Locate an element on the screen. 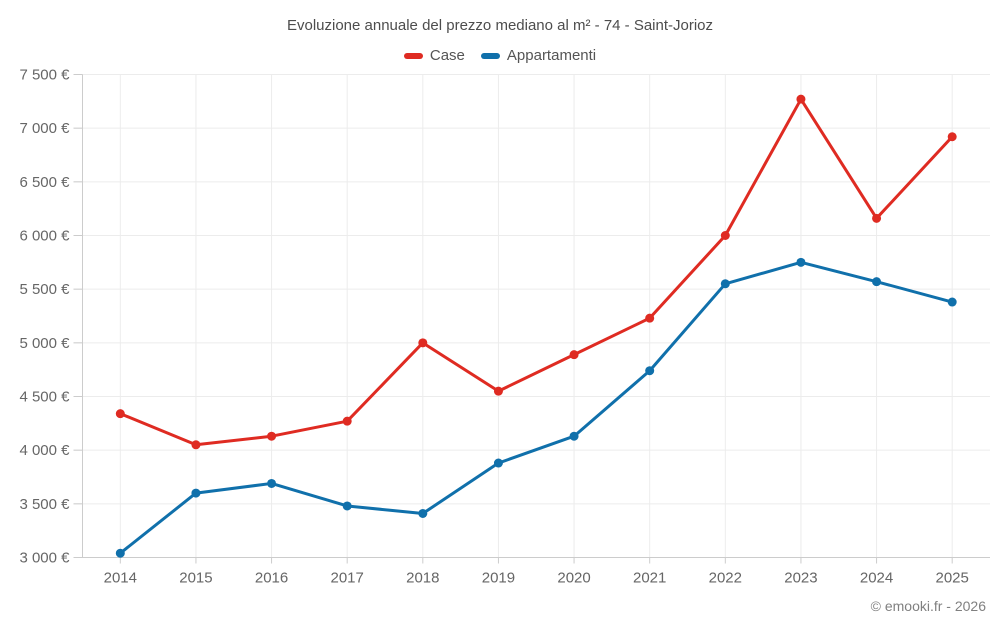 The image size is (1000, 625). legend-item-label: Appartamenti is located at coordinates (551, 55).